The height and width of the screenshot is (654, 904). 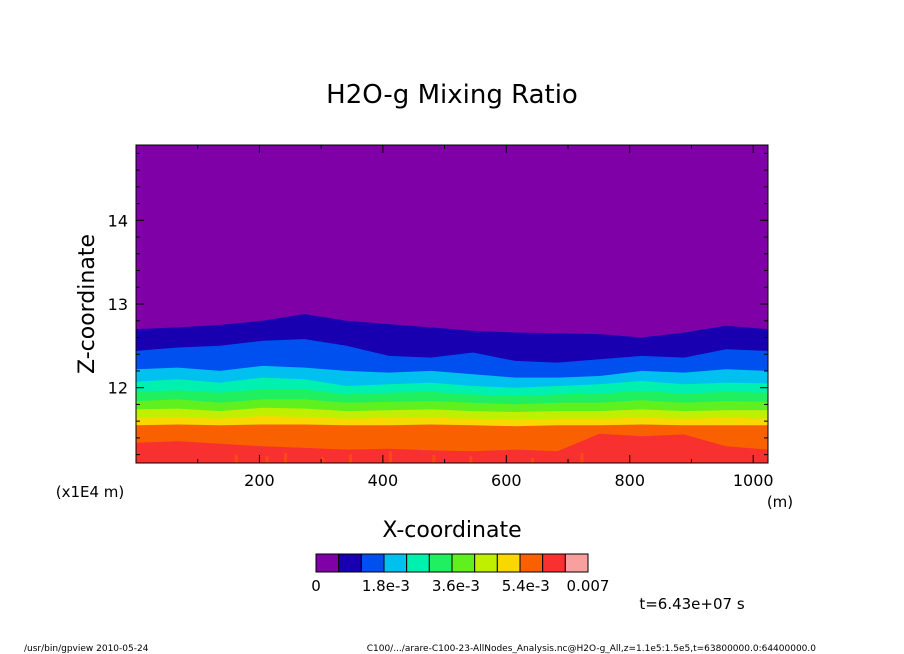 I want to click on colorbar-tick-label: 0.007, so click(x=588, y=586).